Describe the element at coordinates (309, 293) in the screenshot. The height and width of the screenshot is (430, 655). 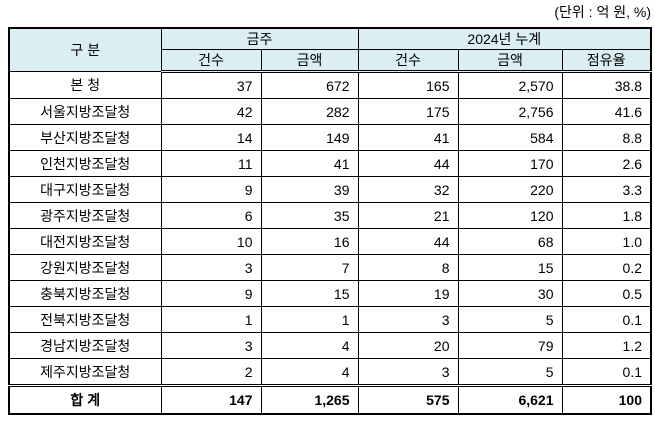
I see `cell-week-amount: 15` at that location.